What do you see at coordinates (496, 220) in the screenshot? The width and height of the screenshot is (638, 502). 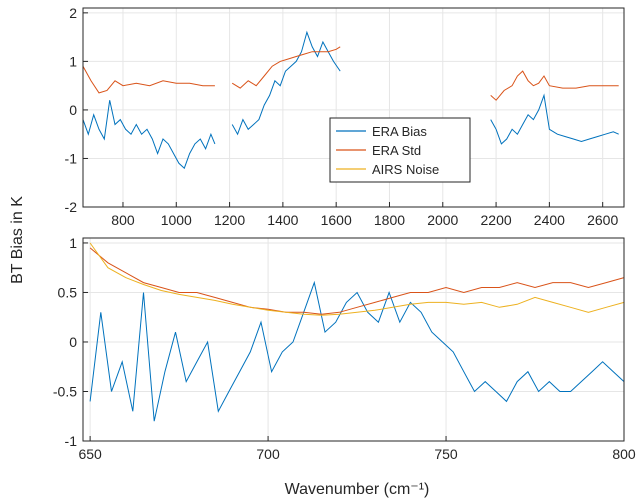 I see `top-x-tick-label-7: 2200` at bounding box center [496, 220].